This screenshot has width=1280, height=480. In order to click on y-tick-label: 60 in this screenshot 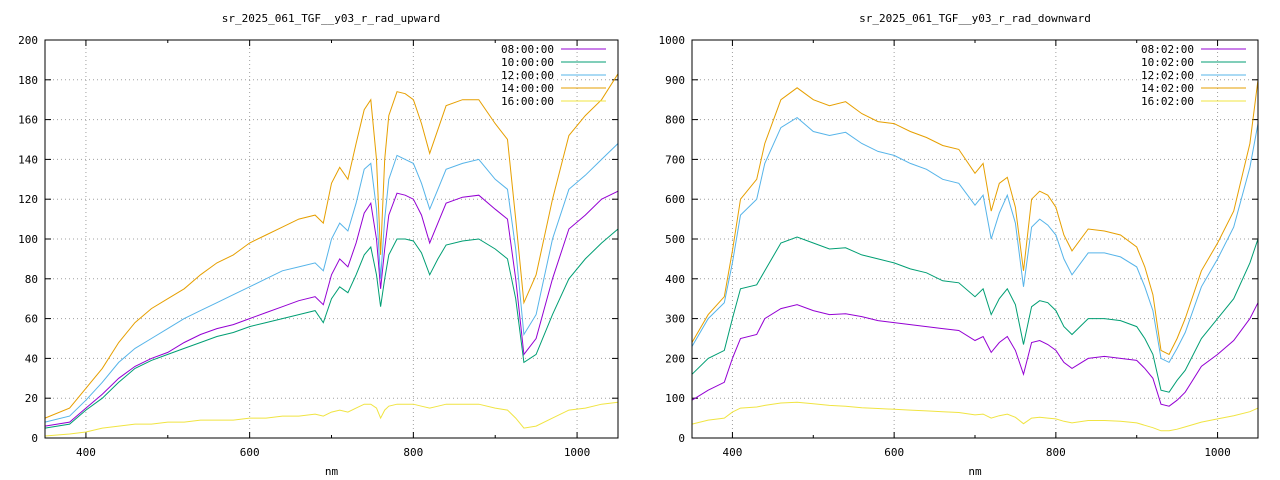, I will do `click(31, 319)`.